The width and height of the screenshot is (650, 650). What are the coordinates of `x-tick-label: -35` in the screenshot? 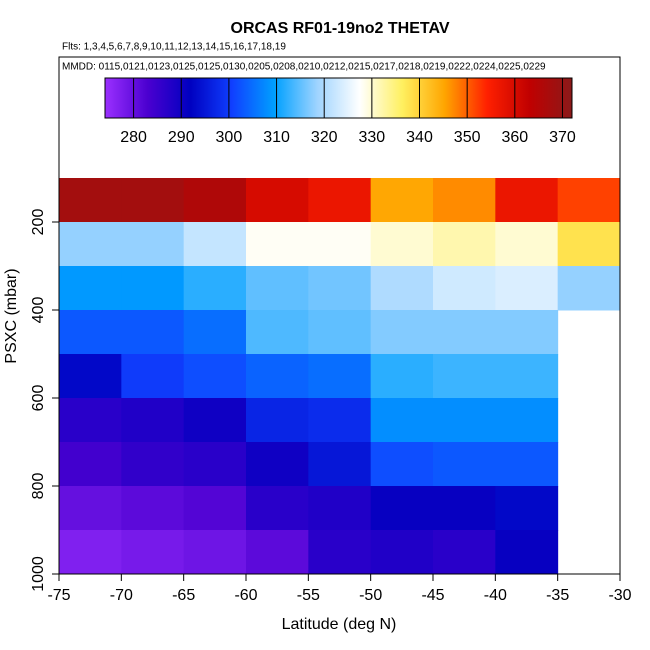 It's located at (557, 595).